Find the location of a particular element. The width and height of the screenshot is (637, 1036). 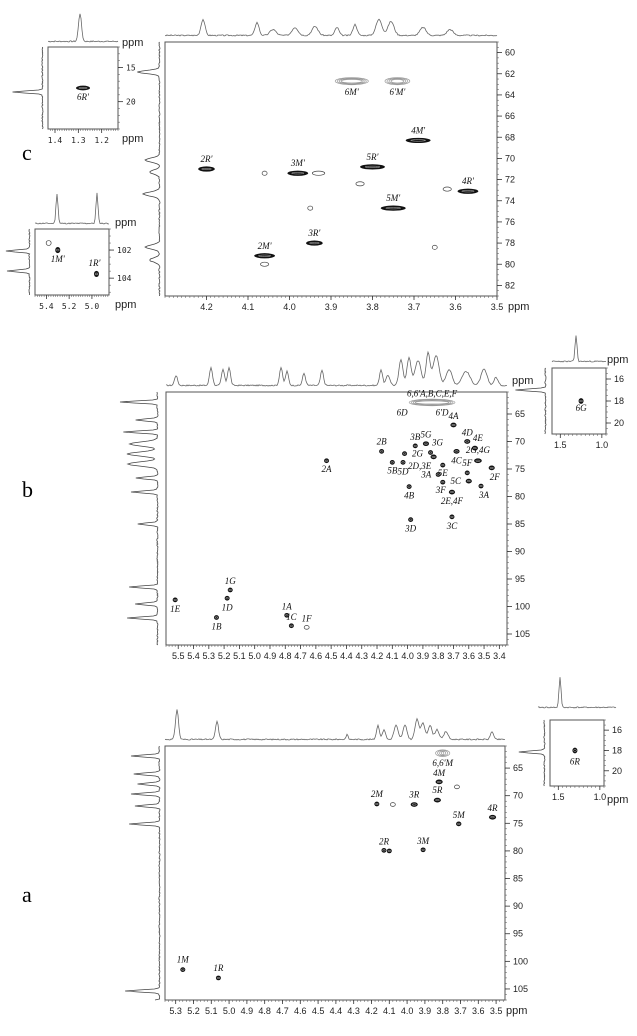

y-tick-label: 95 is located at coordinates (520, 579).